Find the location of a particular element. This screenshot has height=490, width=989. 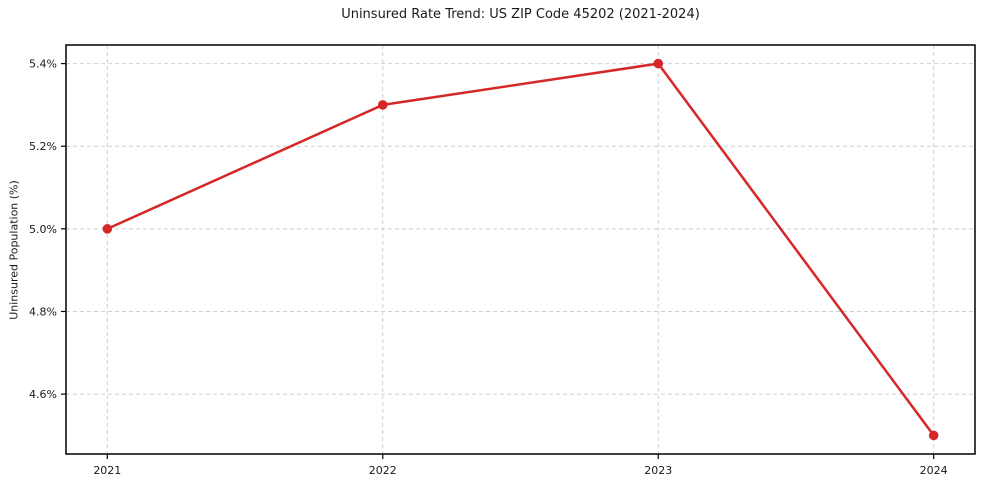

x-tick-label: 2021 is located at coordinates (107, 470).